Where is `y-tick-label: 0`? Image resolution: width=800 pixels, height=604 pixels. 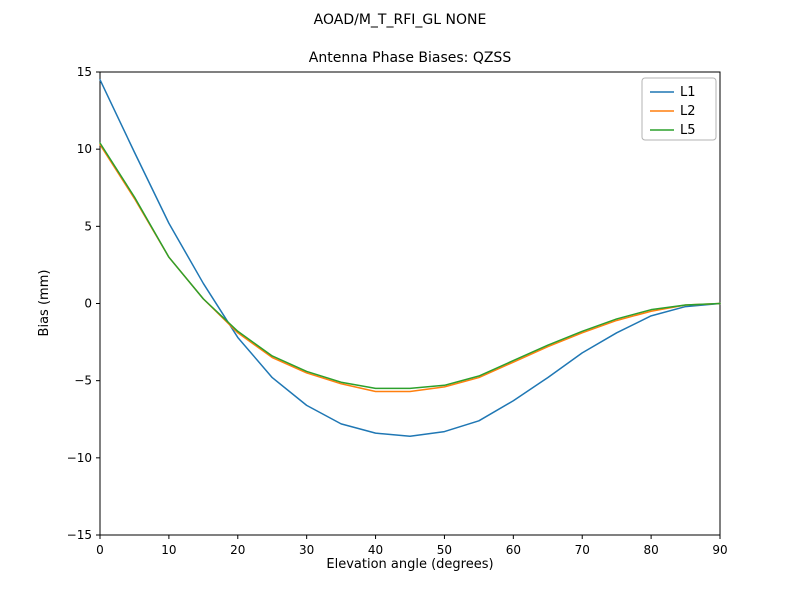
y-tick-label: 0 is located at coordinates (88, 304).